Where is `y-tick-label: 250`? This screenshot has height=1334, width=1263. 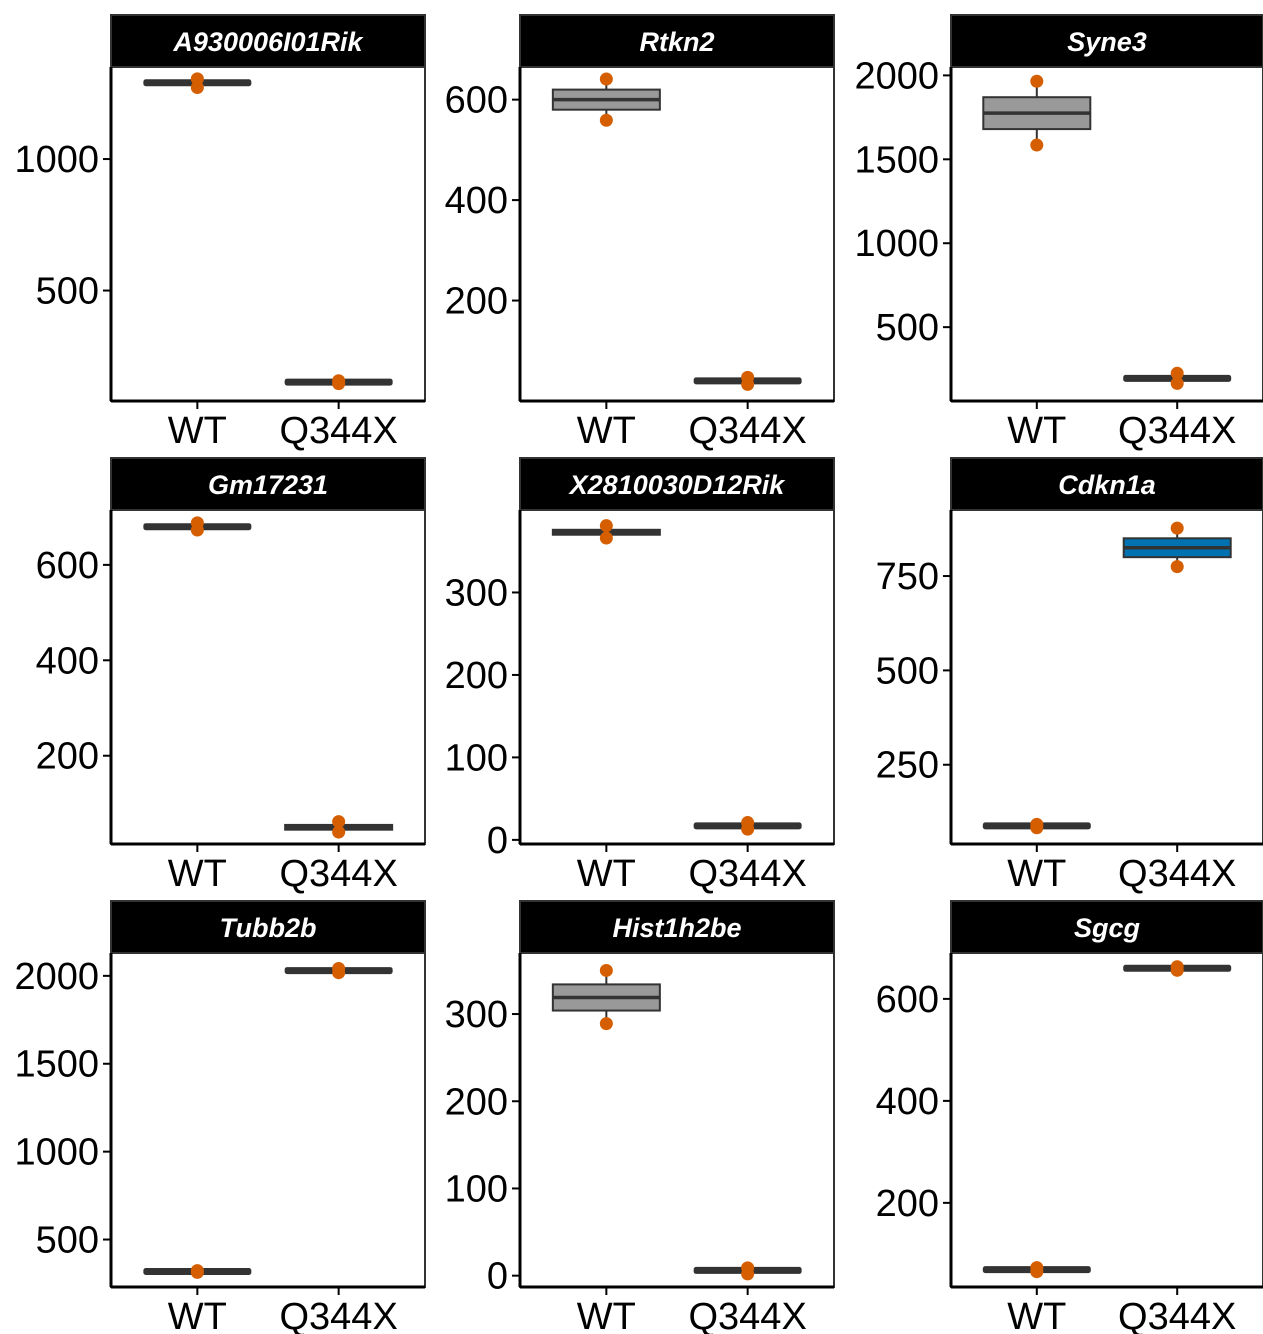 y-tick-label: 250 is located at coordinates (907, 766).